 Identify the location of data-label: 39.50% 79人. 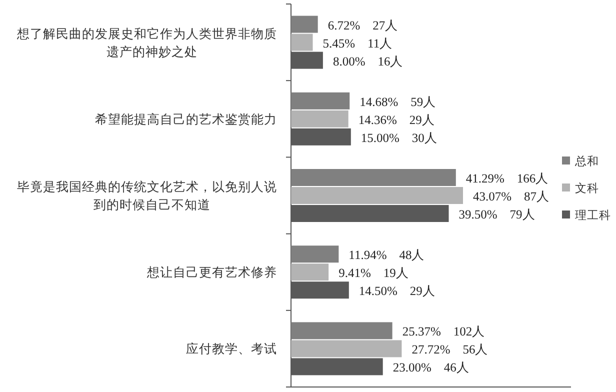
(497, 215).